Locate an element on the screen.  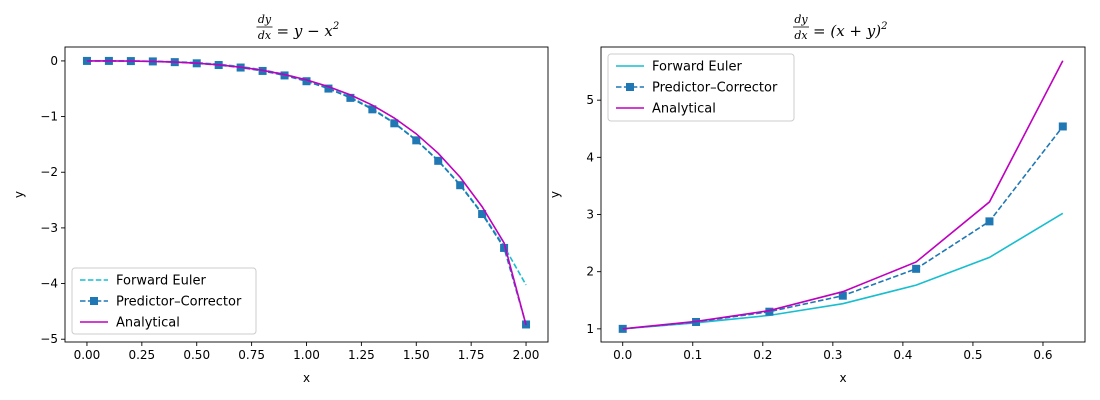
chart-title: dy dx = (x + y)2 is located at coordinates (840, 27).